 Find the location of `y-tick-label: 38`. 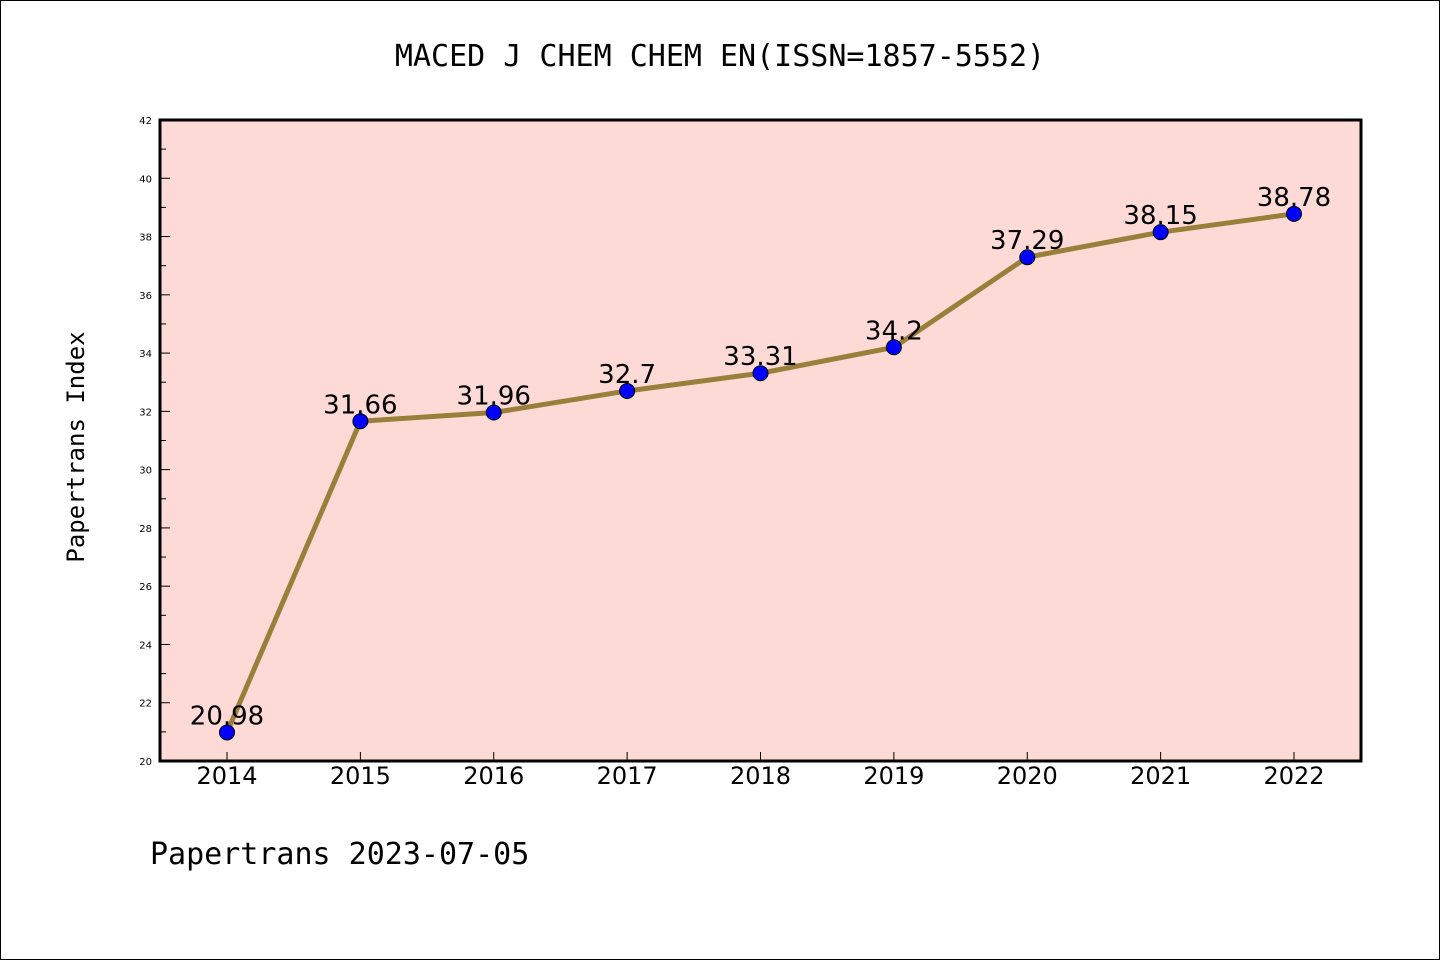

y-tick-label: 38 is located at coordinates (145, 238).